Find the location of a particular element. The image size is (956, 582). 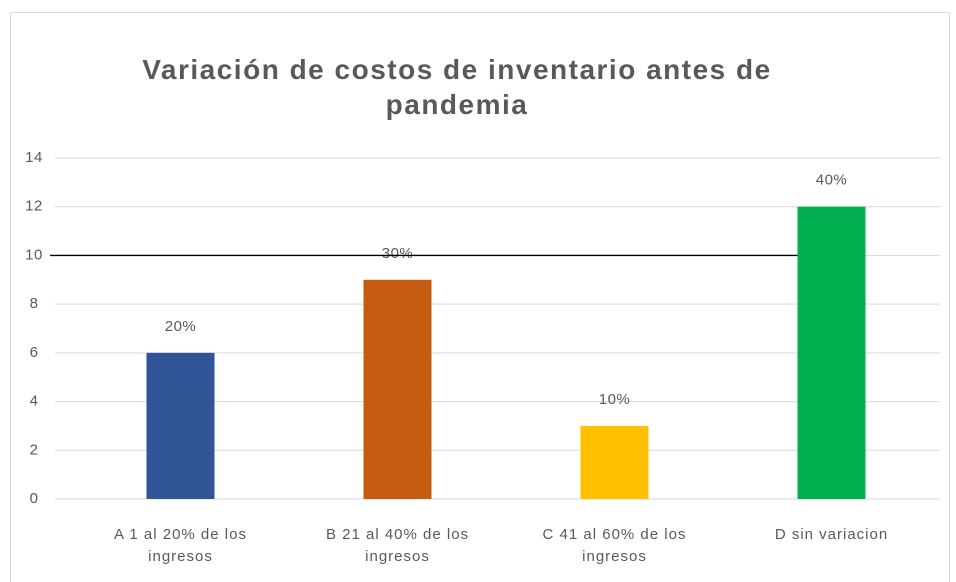

value-label: 20% is located at coordinates (181, 326).